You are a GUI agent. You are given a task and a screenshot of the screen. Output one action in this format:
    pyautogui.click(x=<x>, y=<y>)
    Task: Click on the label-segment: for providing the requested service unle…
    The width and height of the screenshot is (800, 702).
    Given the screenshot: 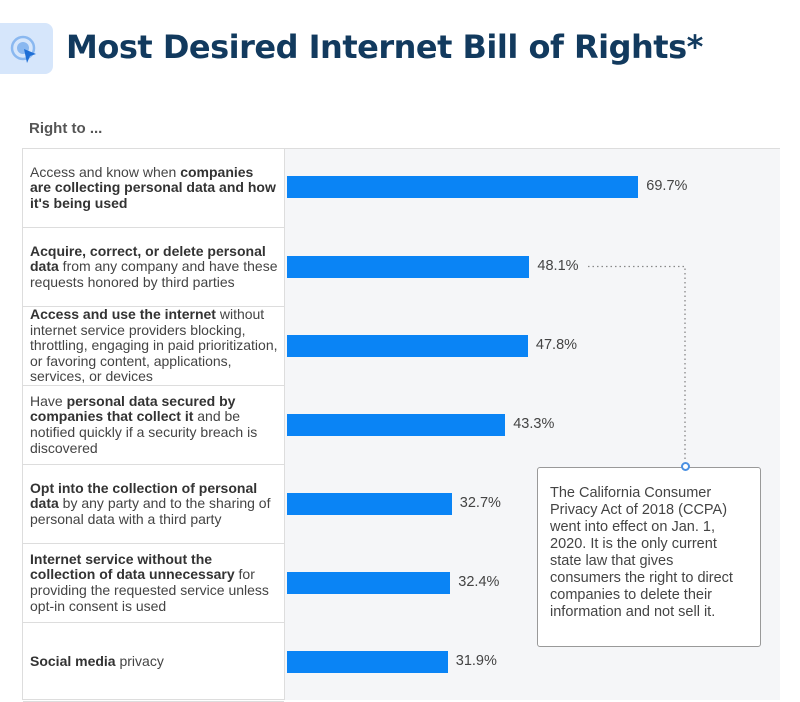 What is the action you would take?
    pyautogui.click(x=149, y=590)
    